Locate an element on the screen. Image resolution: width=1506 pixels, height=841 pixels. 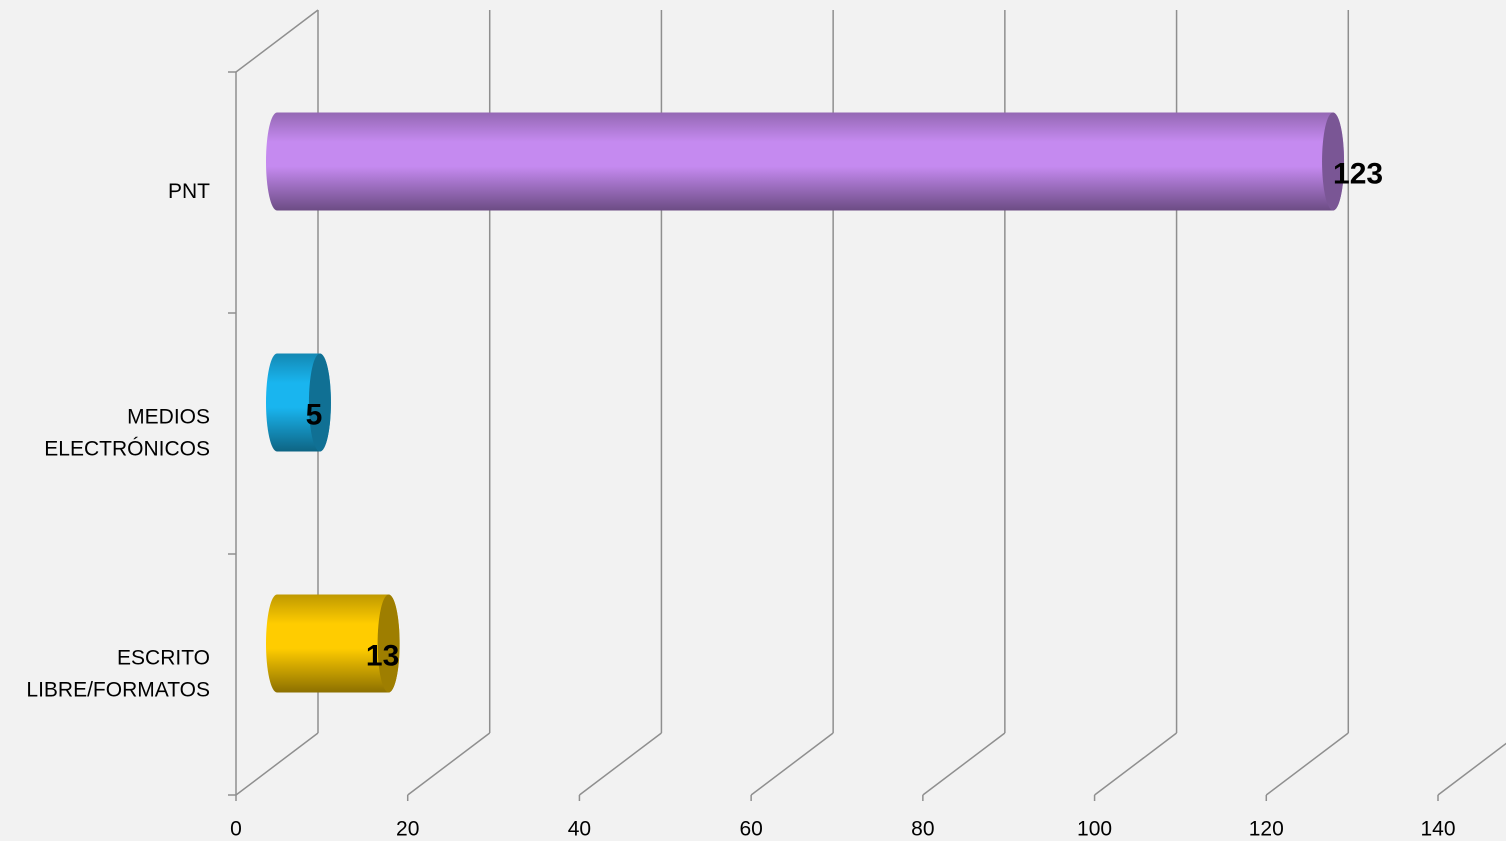
value-label: 13 is located at coordinates (382, 655).